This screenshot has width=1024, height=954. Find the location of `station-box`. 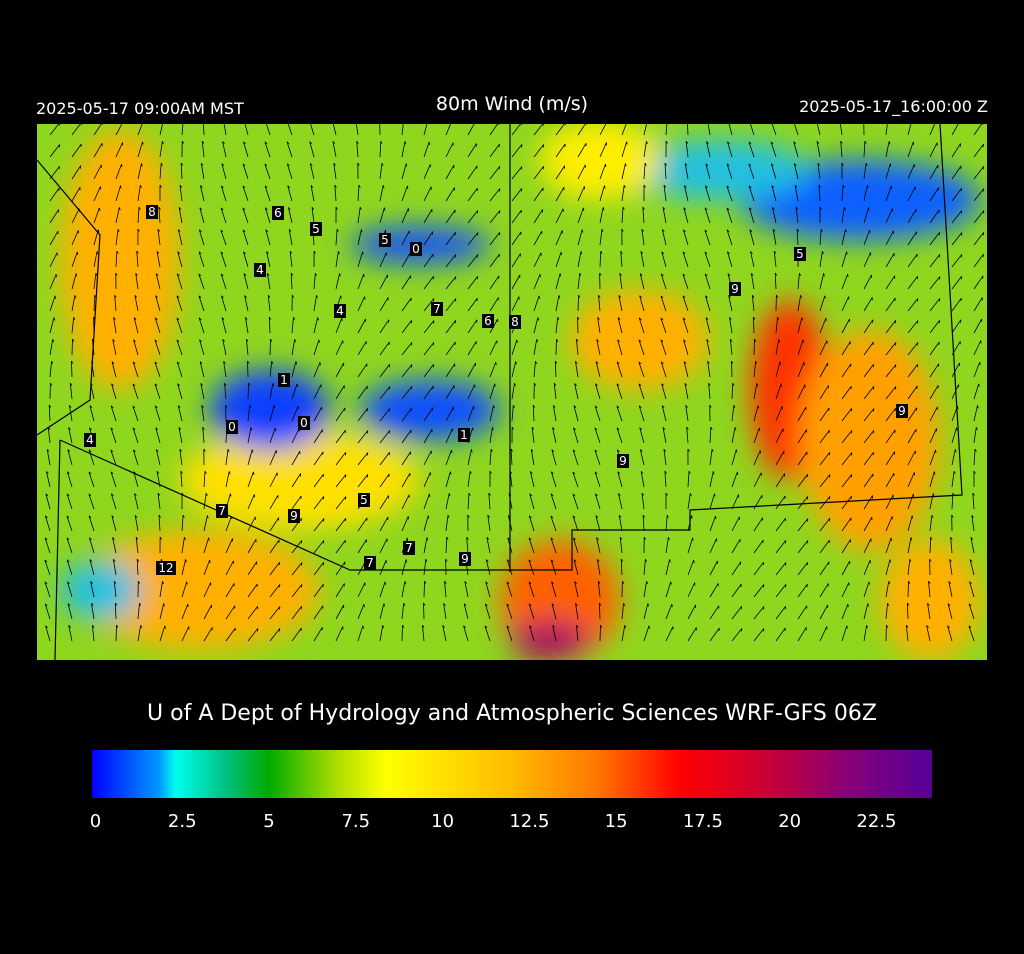

station-box is located at coordinates (260, 270).